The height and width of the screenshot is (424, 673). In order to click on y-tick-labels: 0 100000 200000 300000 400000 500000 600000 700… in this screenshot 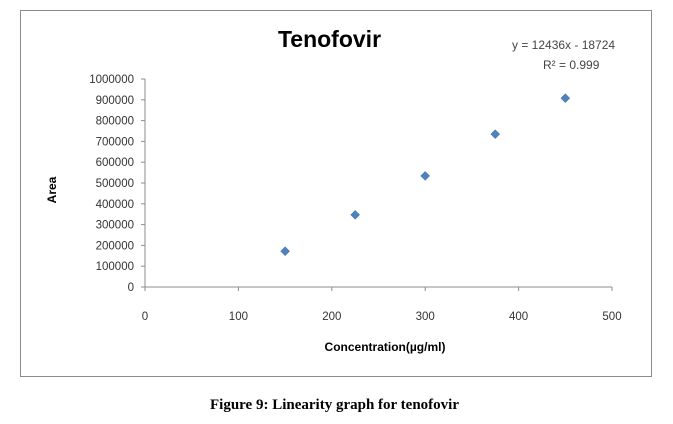, I will do `click(117, 184)`.